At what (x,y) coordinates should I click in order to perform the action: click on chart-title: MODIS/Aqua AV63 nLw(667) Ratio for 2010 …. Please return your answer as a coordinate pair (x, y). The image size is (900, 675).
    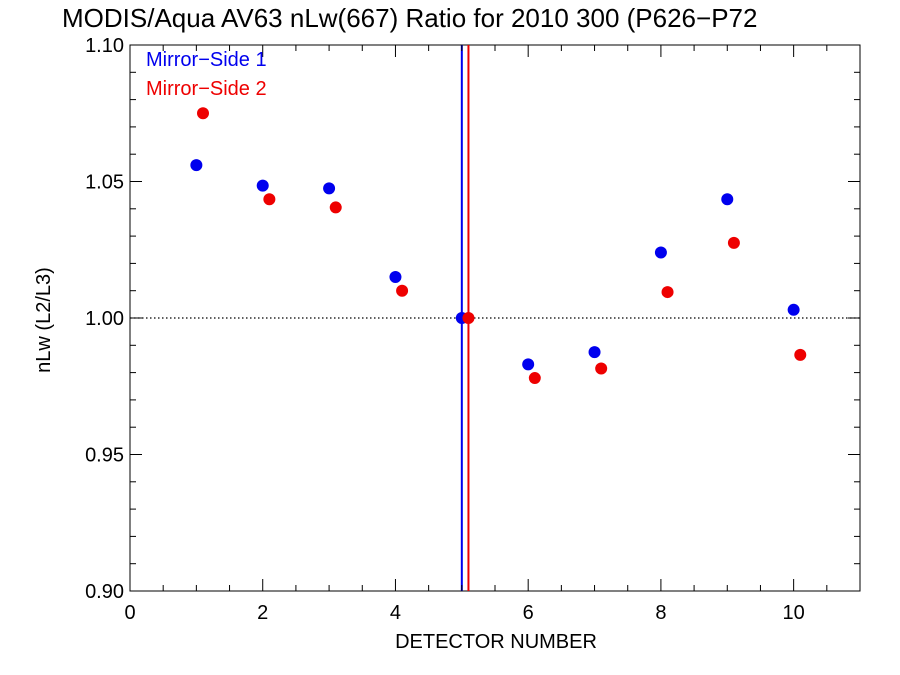
    Looking at the image, I should click on (409, 18).